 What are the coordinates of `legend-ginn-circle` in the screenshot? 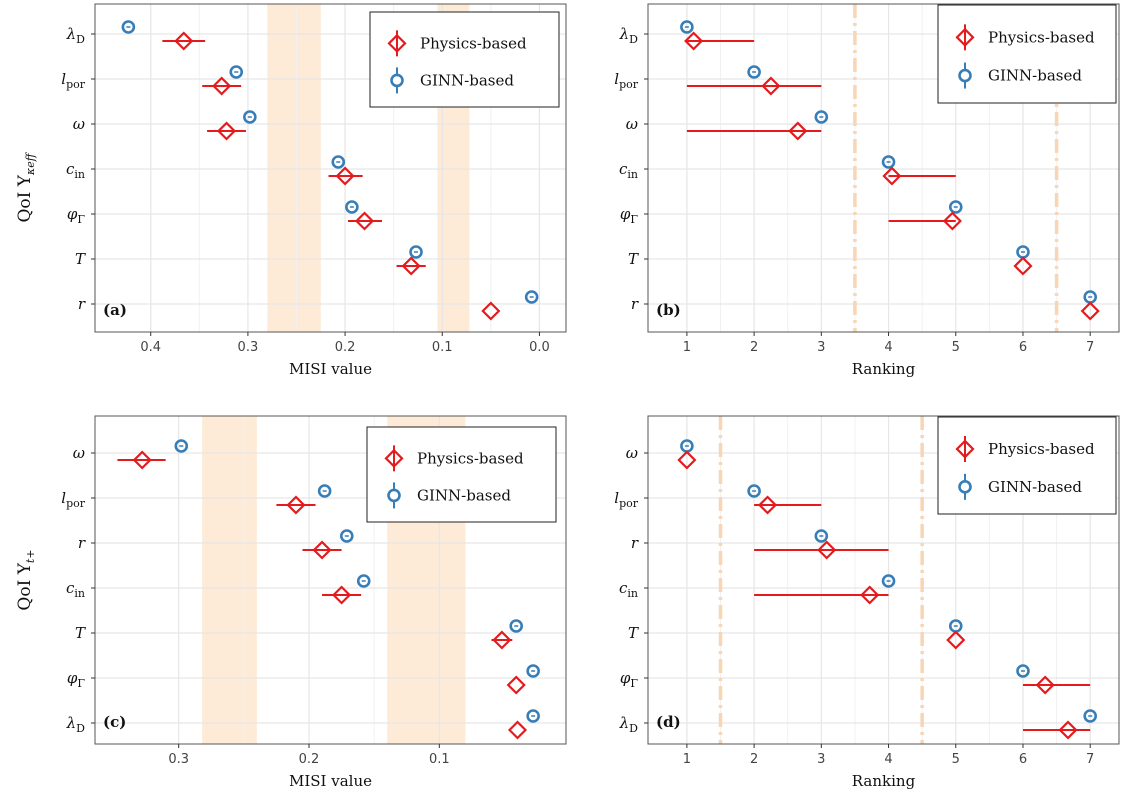 It's located at (965, 487).